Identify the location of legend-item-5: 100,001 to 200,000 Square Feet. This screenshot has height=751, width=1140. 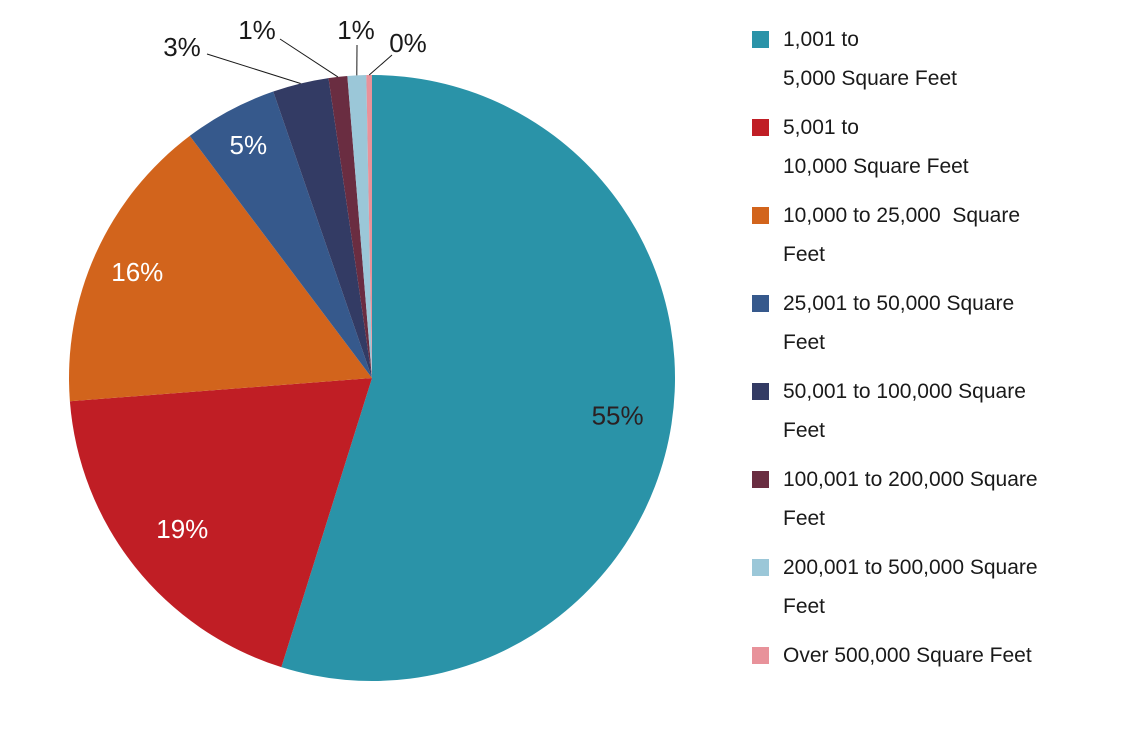
(942, 499).